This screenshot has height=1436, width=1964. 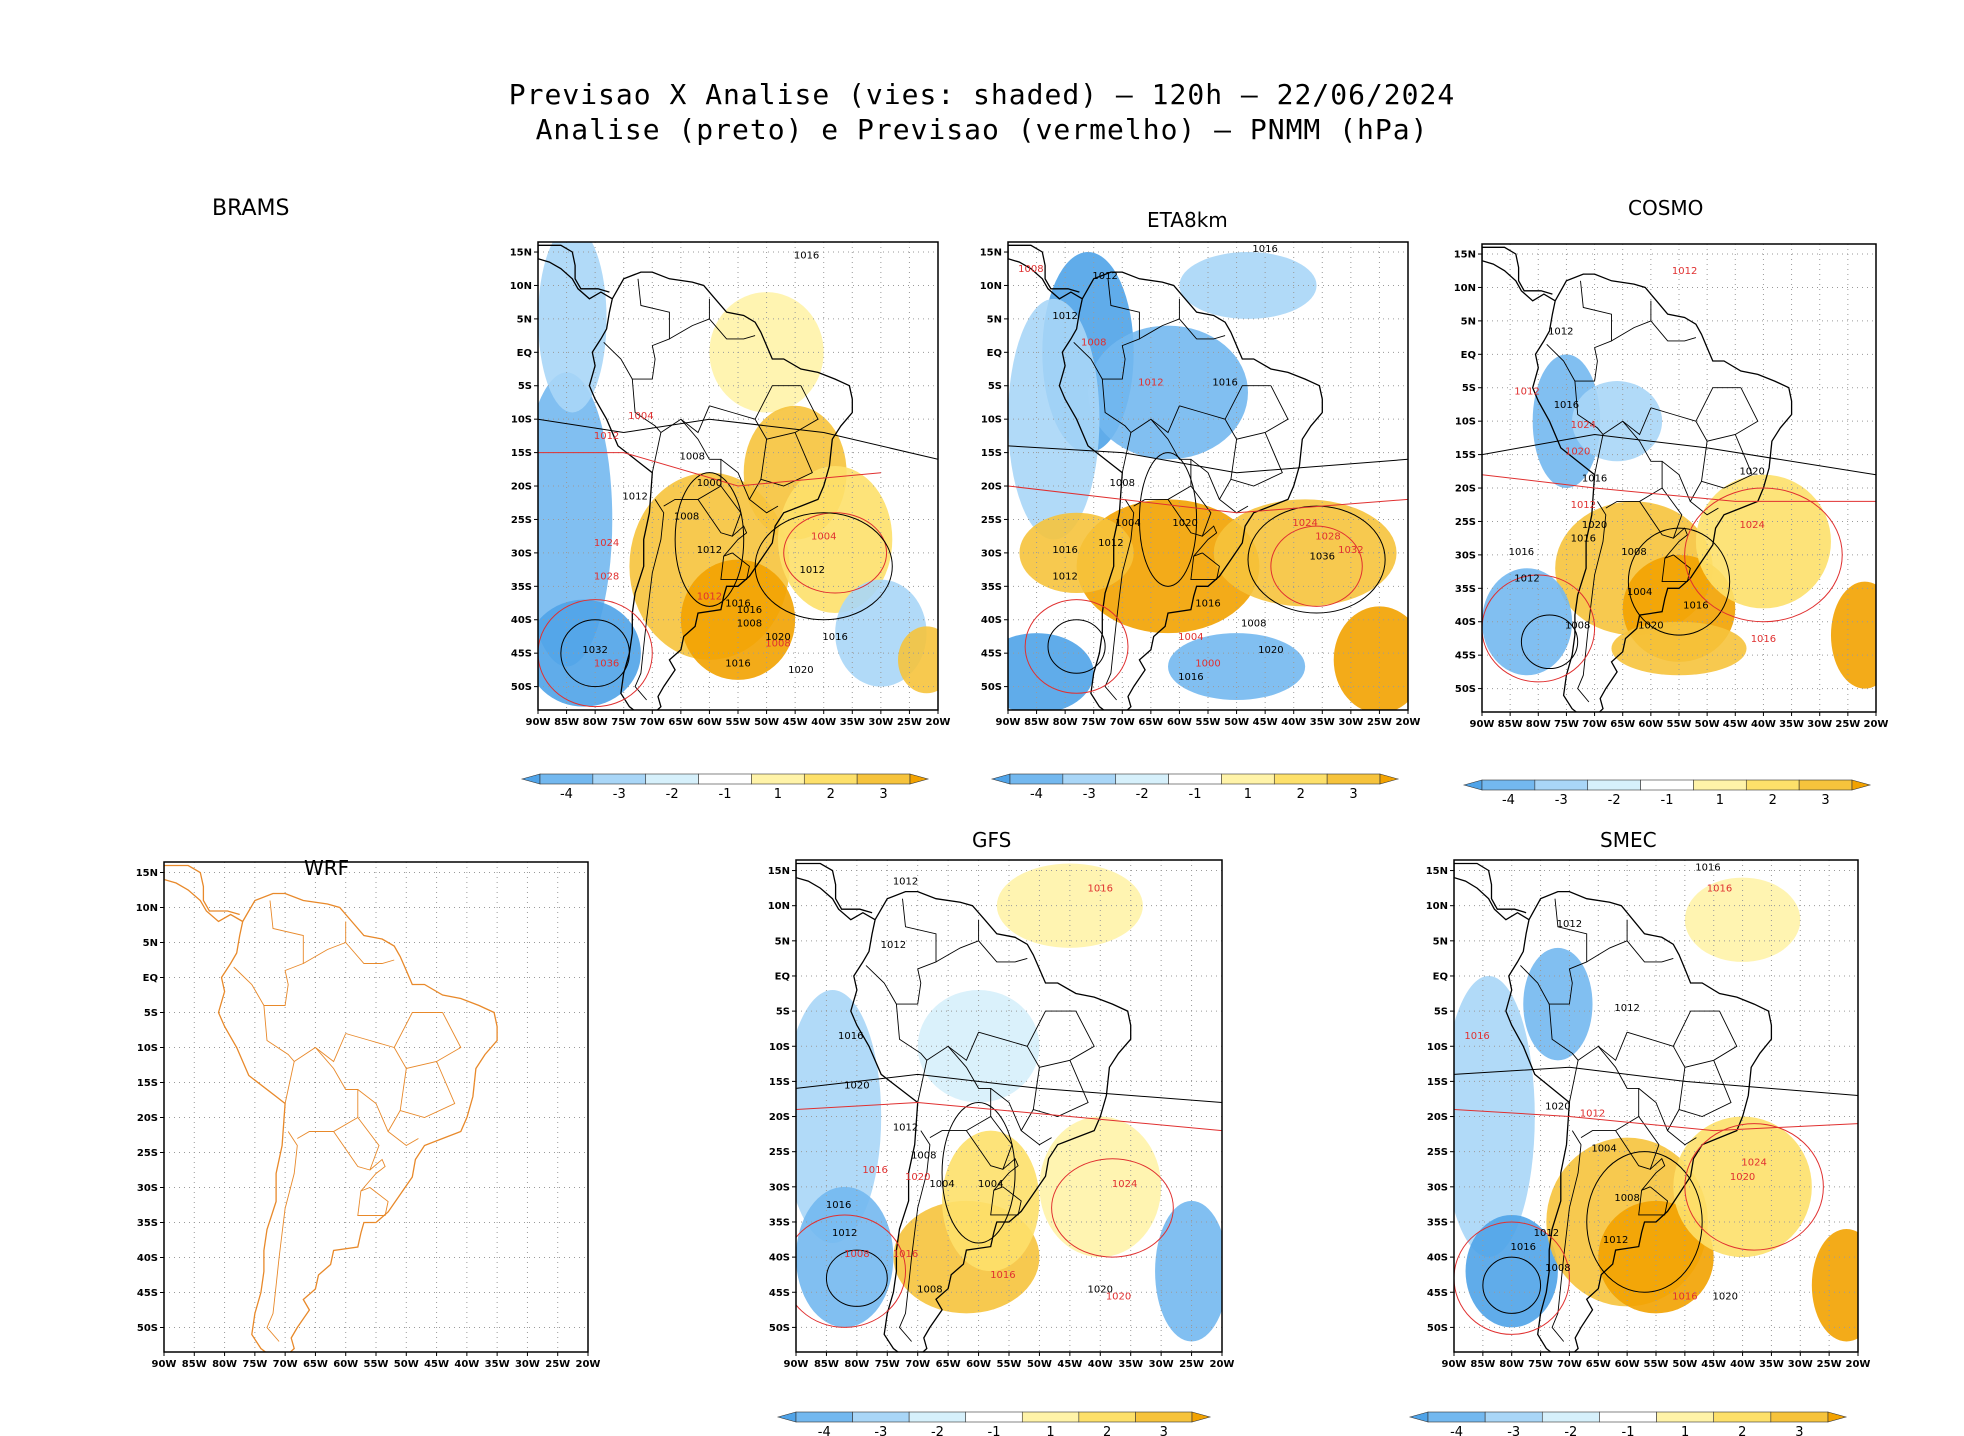 I want to click on colorbar-label: -1, so click(x=994, y=1430).